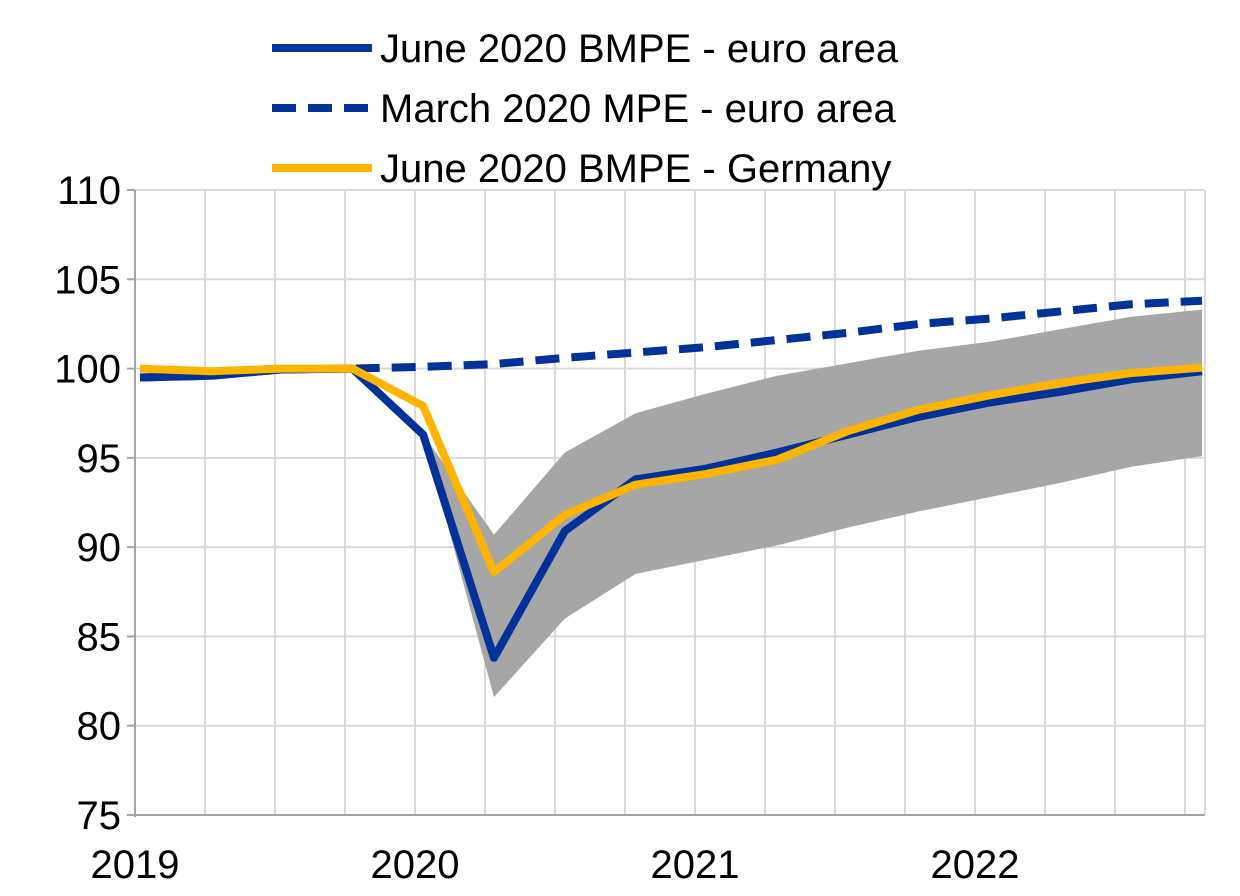  Describe the element at coordinates (87, 280) in the screenshot. I see `y-tick-label: 105` at that location.